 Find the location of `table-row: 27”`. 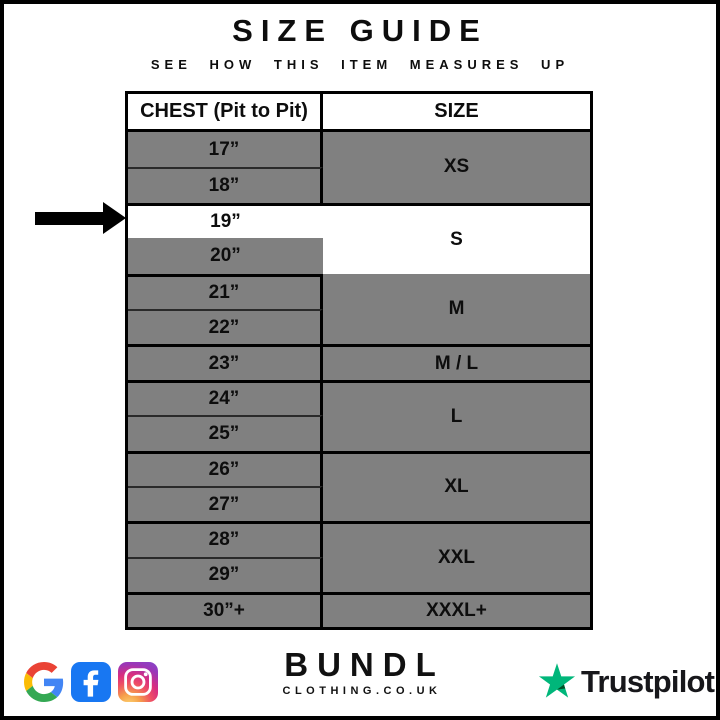

table-row: 27” is located at coordinates (359, 503).